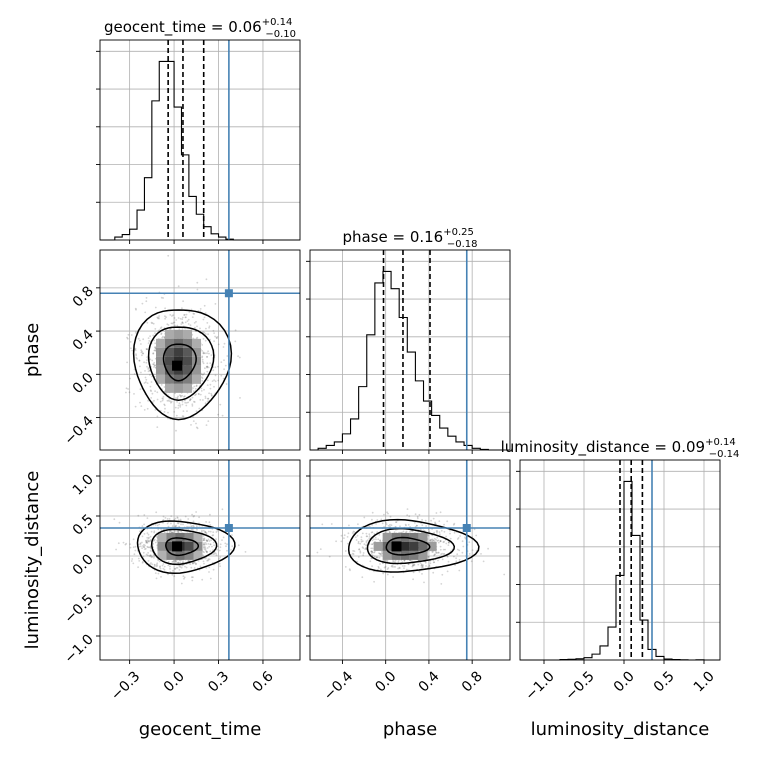 Image resolution: width=760 pixels, height=760 pixels. Describe the element at coordinates (620, 560) in the screenshot. I see `hist-luminosity_distance-frame` at that location.